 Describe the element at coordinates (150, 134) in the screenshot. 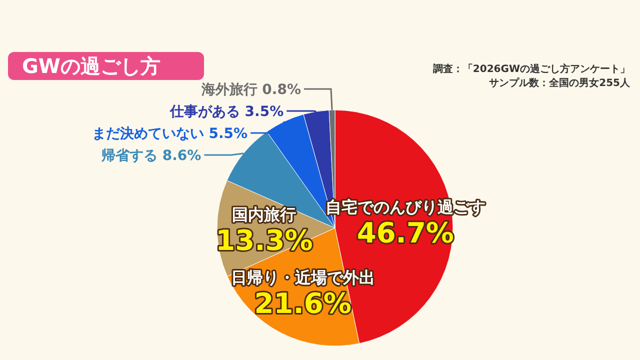

I see `slice-label: まだ決めていない` at that location.